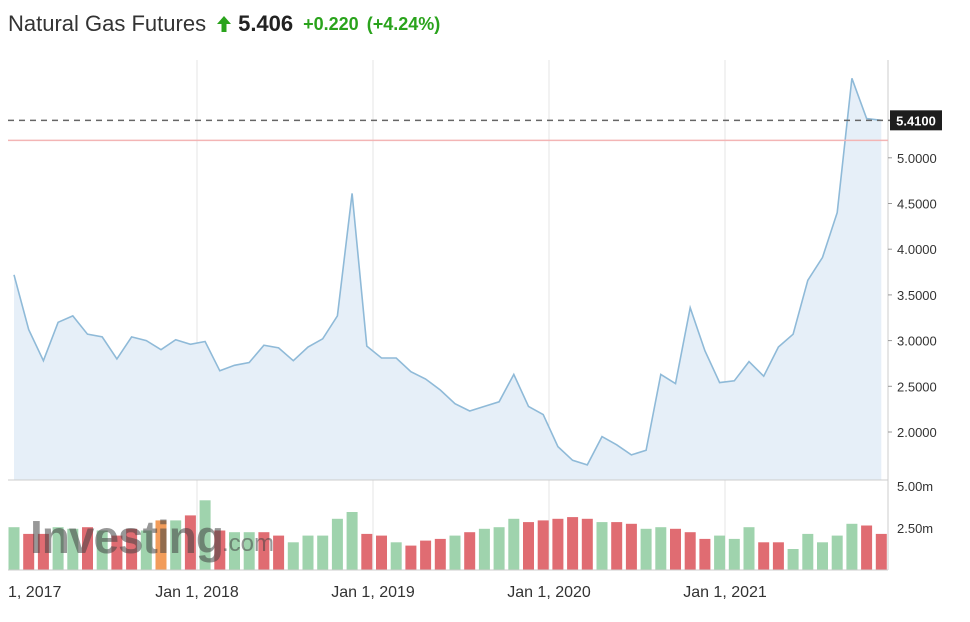  Describe the element at coordinates (917, 432) in the screenshot. I see `y-tick-label: 2.0000` at that location.